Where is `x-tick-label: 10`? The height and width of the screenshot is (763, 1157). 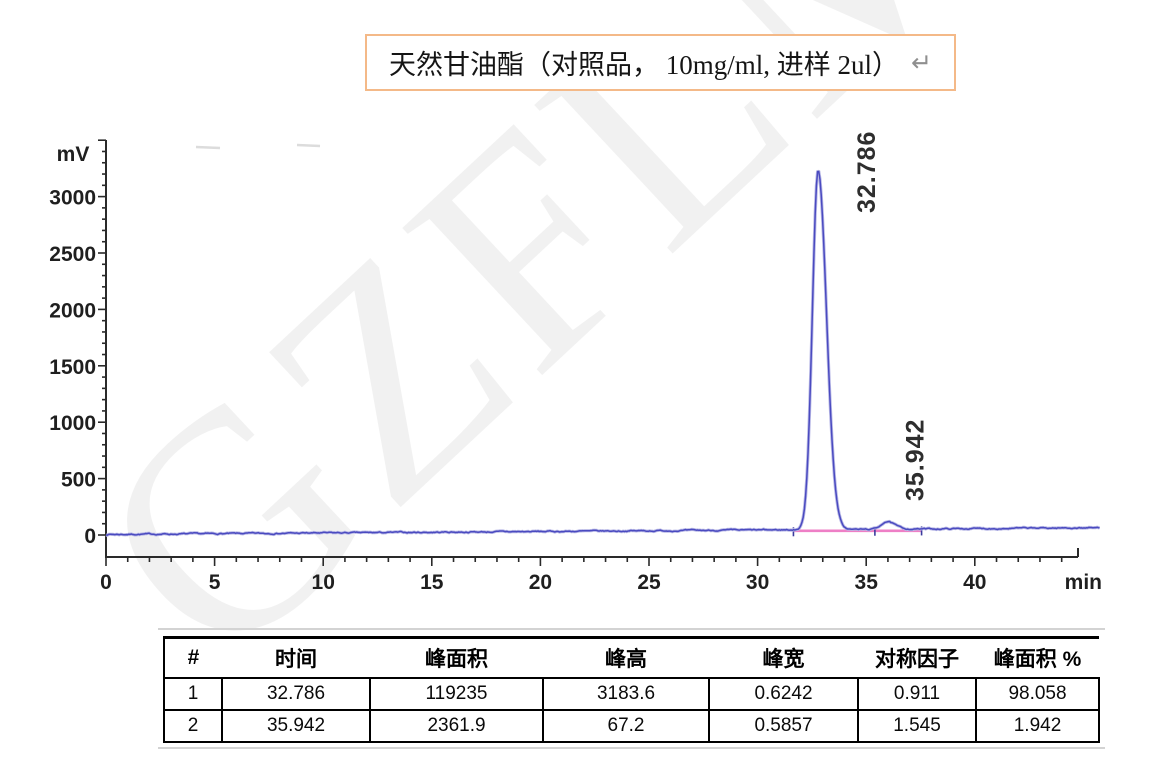 x-tick-label: 10 is located at coordinates (323, 582).